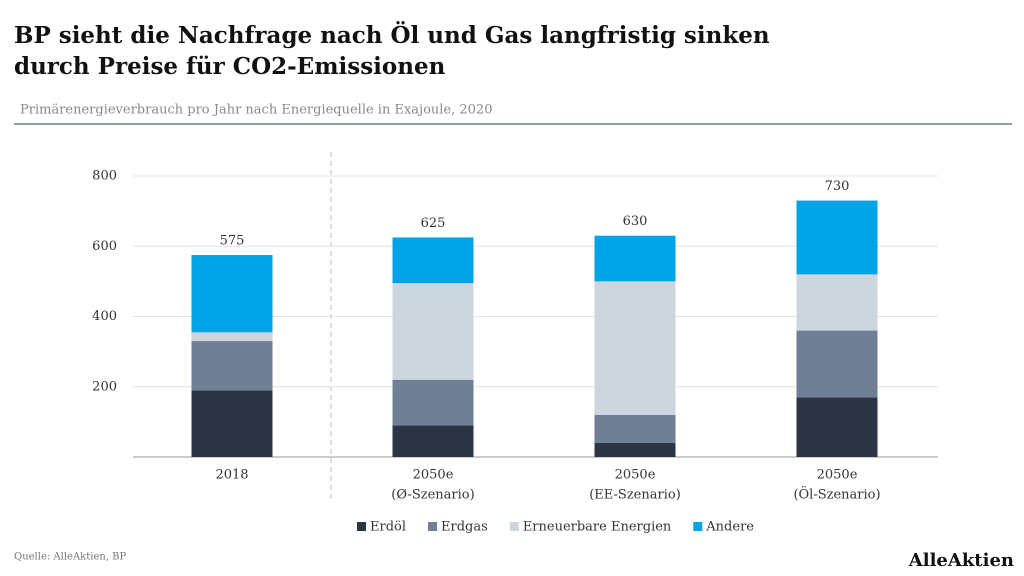 This screenshot has width=1024, height=576. I want to click on brand: AlleAktien, so click(961, 560).